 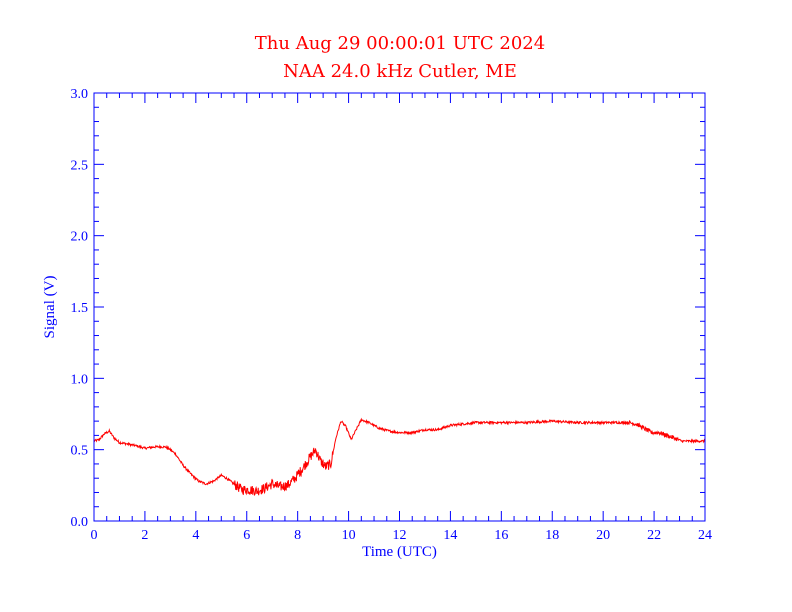 I want to click on y-tick-label: 3.0, so click(x=80, y=94).